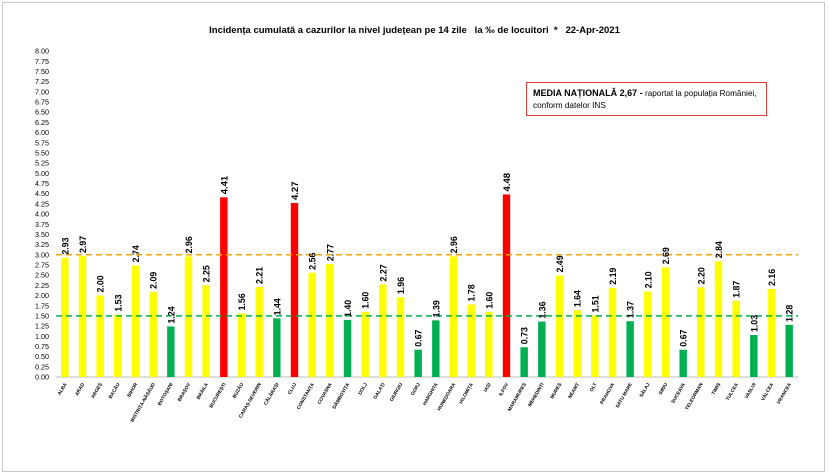 The width and height of the screenshot is (829, 476). I want to click on value-label: 1.44, so click(277, 306).